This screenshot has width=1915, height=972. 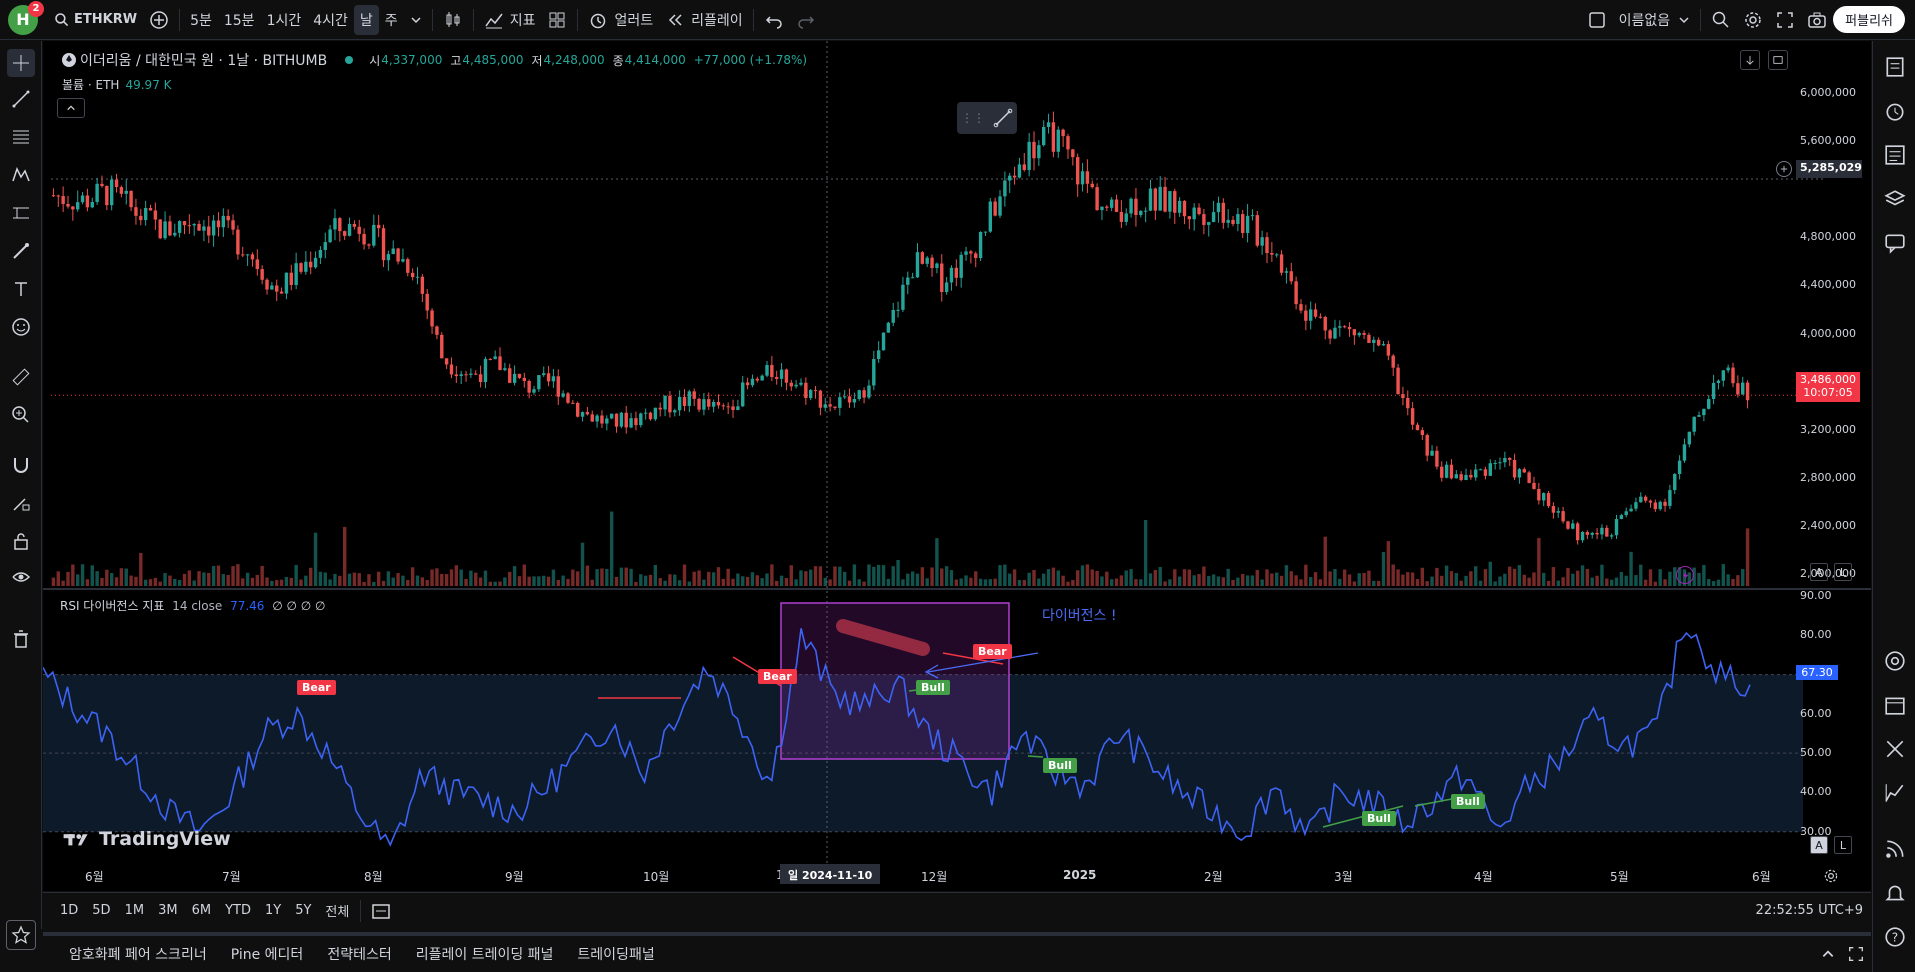 I want to click on target-button, so click(x=1895, y=661).